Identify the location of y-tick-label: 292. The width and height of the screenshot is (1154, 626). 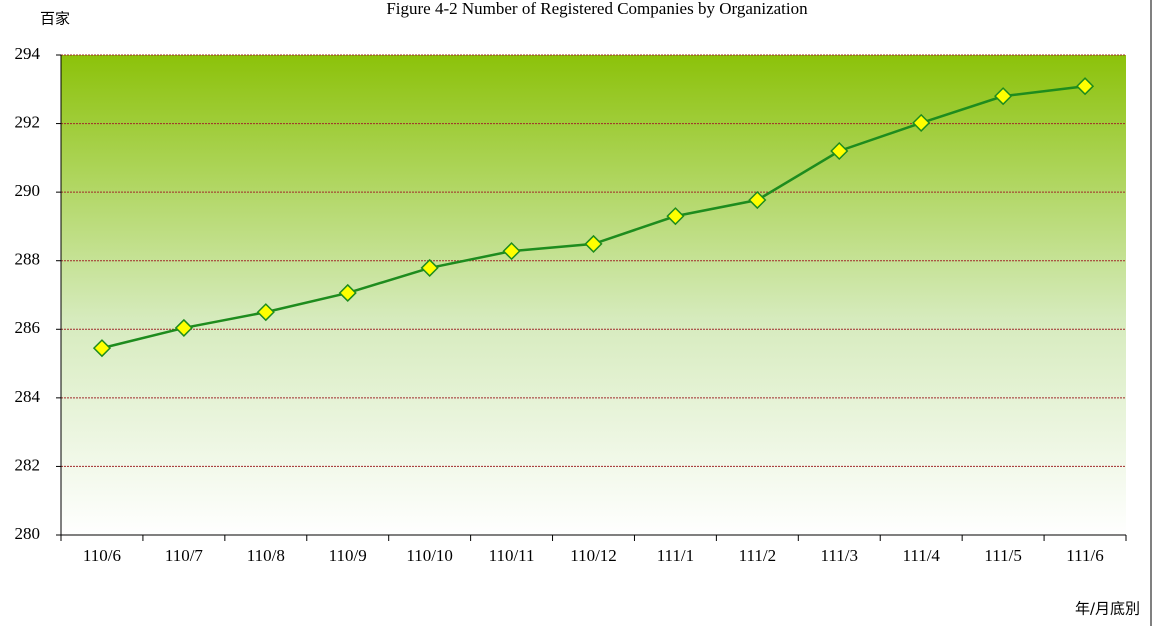
(28, 121).